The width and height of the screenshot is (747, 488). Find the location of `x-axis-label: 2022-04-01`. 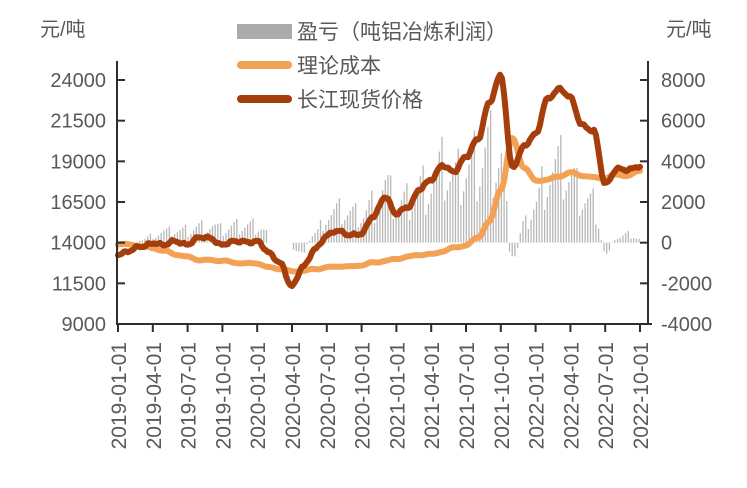

x-axis-label: 2022-04-01 is located at coordinates (571, 395).